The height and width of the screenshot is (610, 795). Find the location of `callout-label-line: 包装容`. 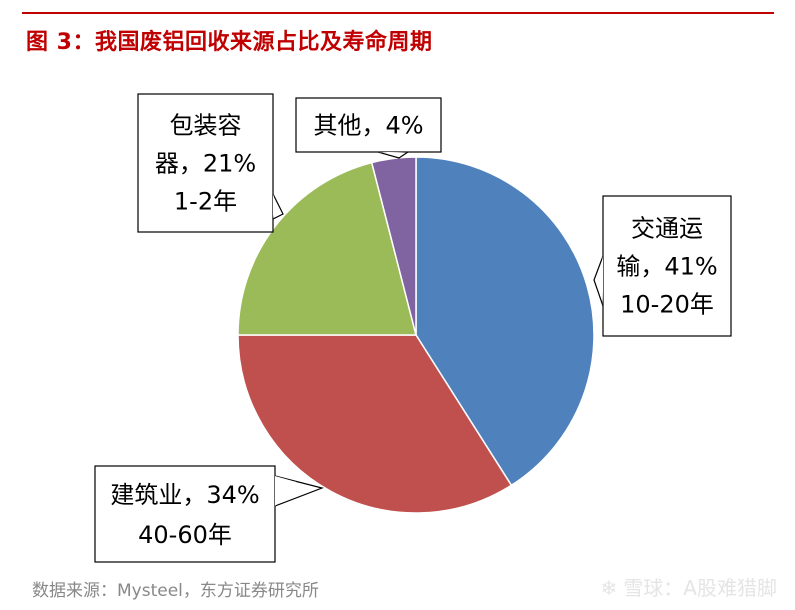

callout-label-line: 包装容 is located at coordinates (206, 125).